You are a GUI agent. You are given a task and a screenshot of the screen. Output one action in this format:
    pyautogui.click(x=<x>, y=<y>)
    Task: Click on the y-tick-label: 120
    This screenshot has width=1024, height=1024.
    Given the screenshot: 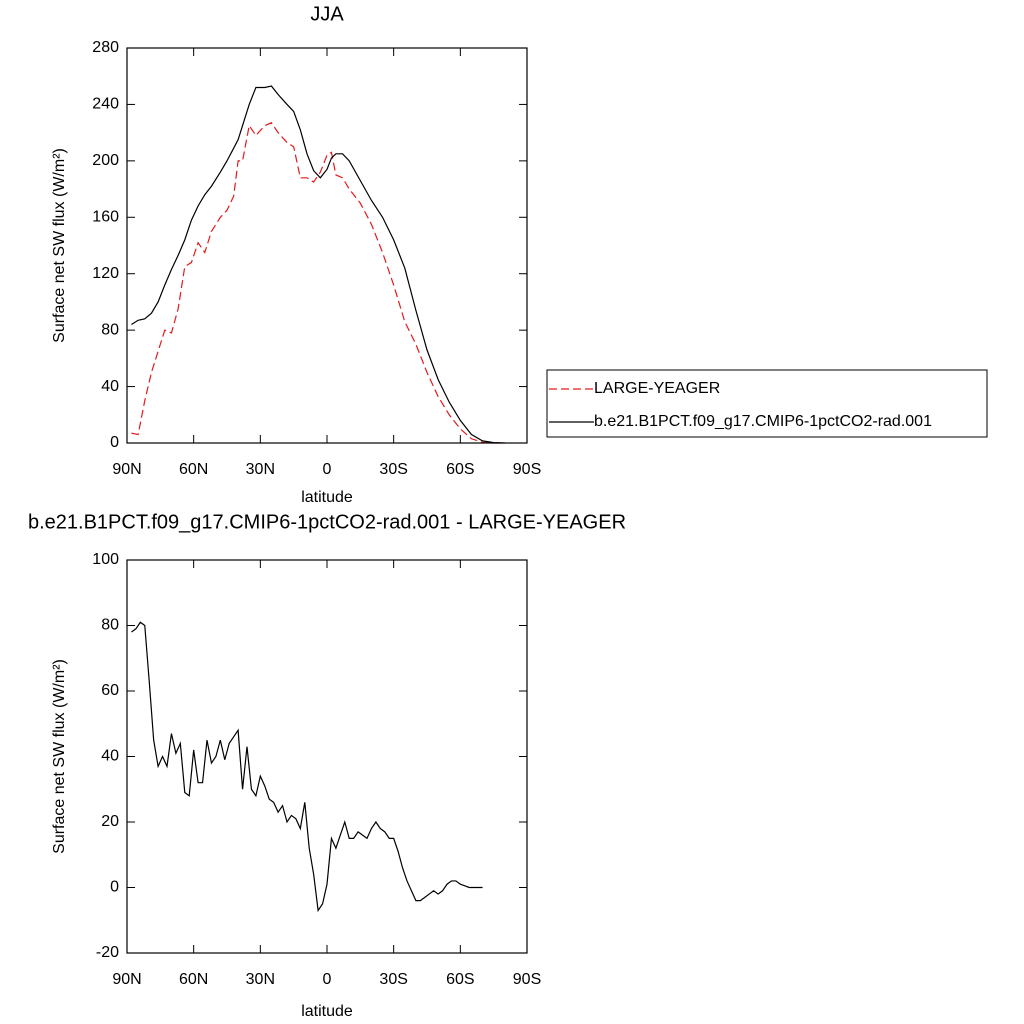 What is the action you would take?
    pyautogui.click(x=105, y=273)
    